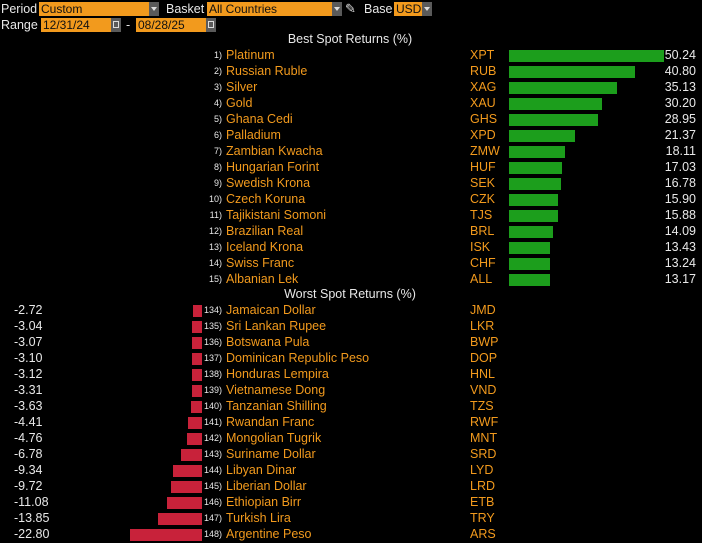 Image resolution: width=702 pixels, height=543 pixels. What do you see at coordinates (277, 374) in the screenshot?
I see `currency-name: Honduras Lempira` at bounding box center [277, 374].